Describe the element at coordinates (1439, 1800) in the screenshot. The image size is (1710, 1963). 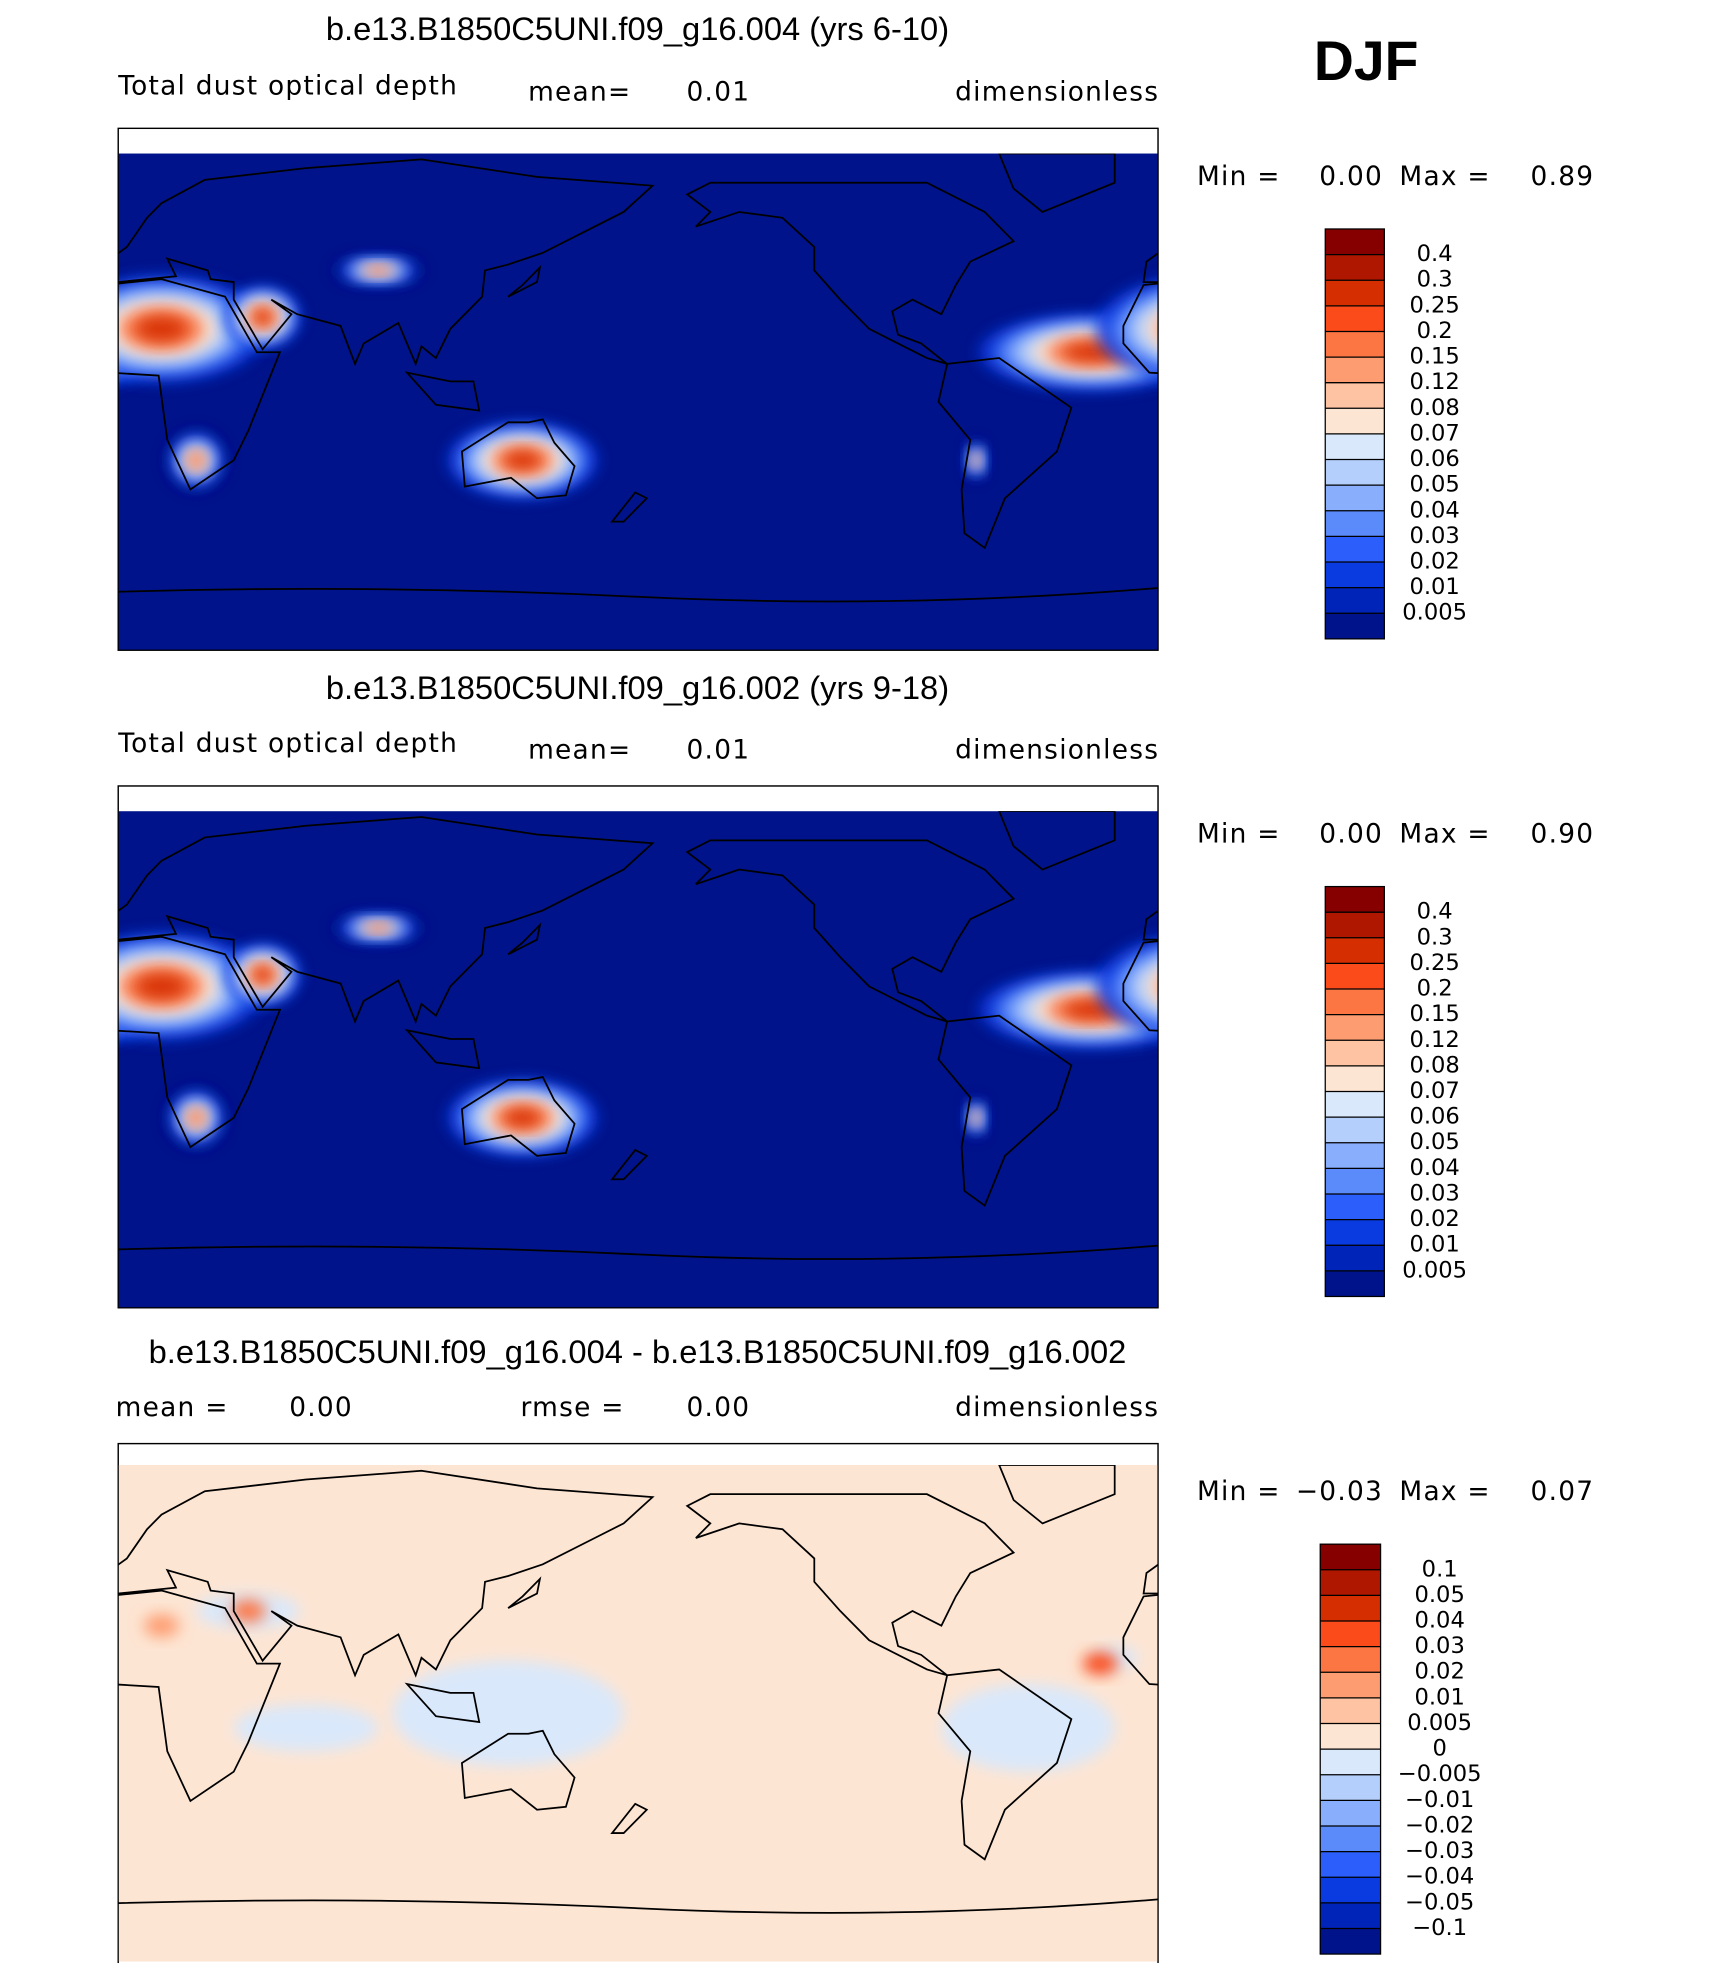
I see `colorbar-label: −0.01` at that location.